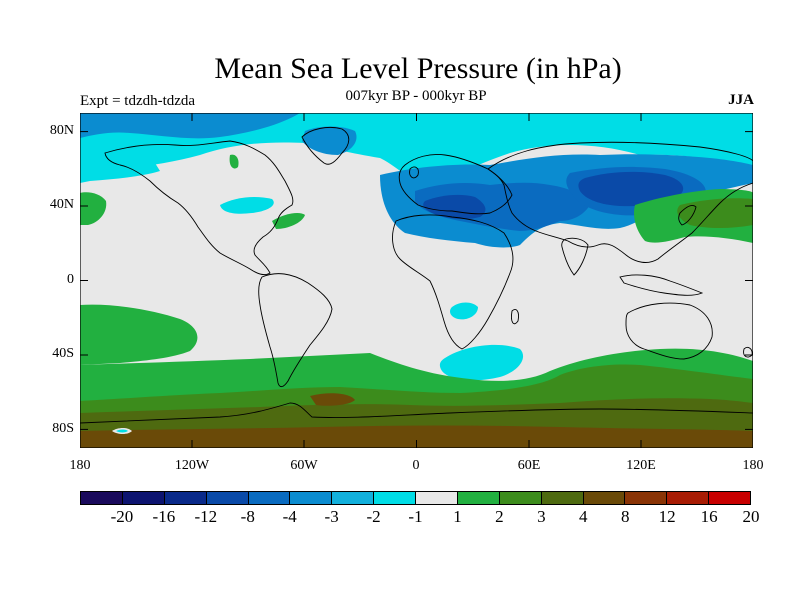 This screenshot has width=800, height=600. Describe the element at coordinates (122, 431) in the screenshot. I see `antarctic-small-core` at that location.